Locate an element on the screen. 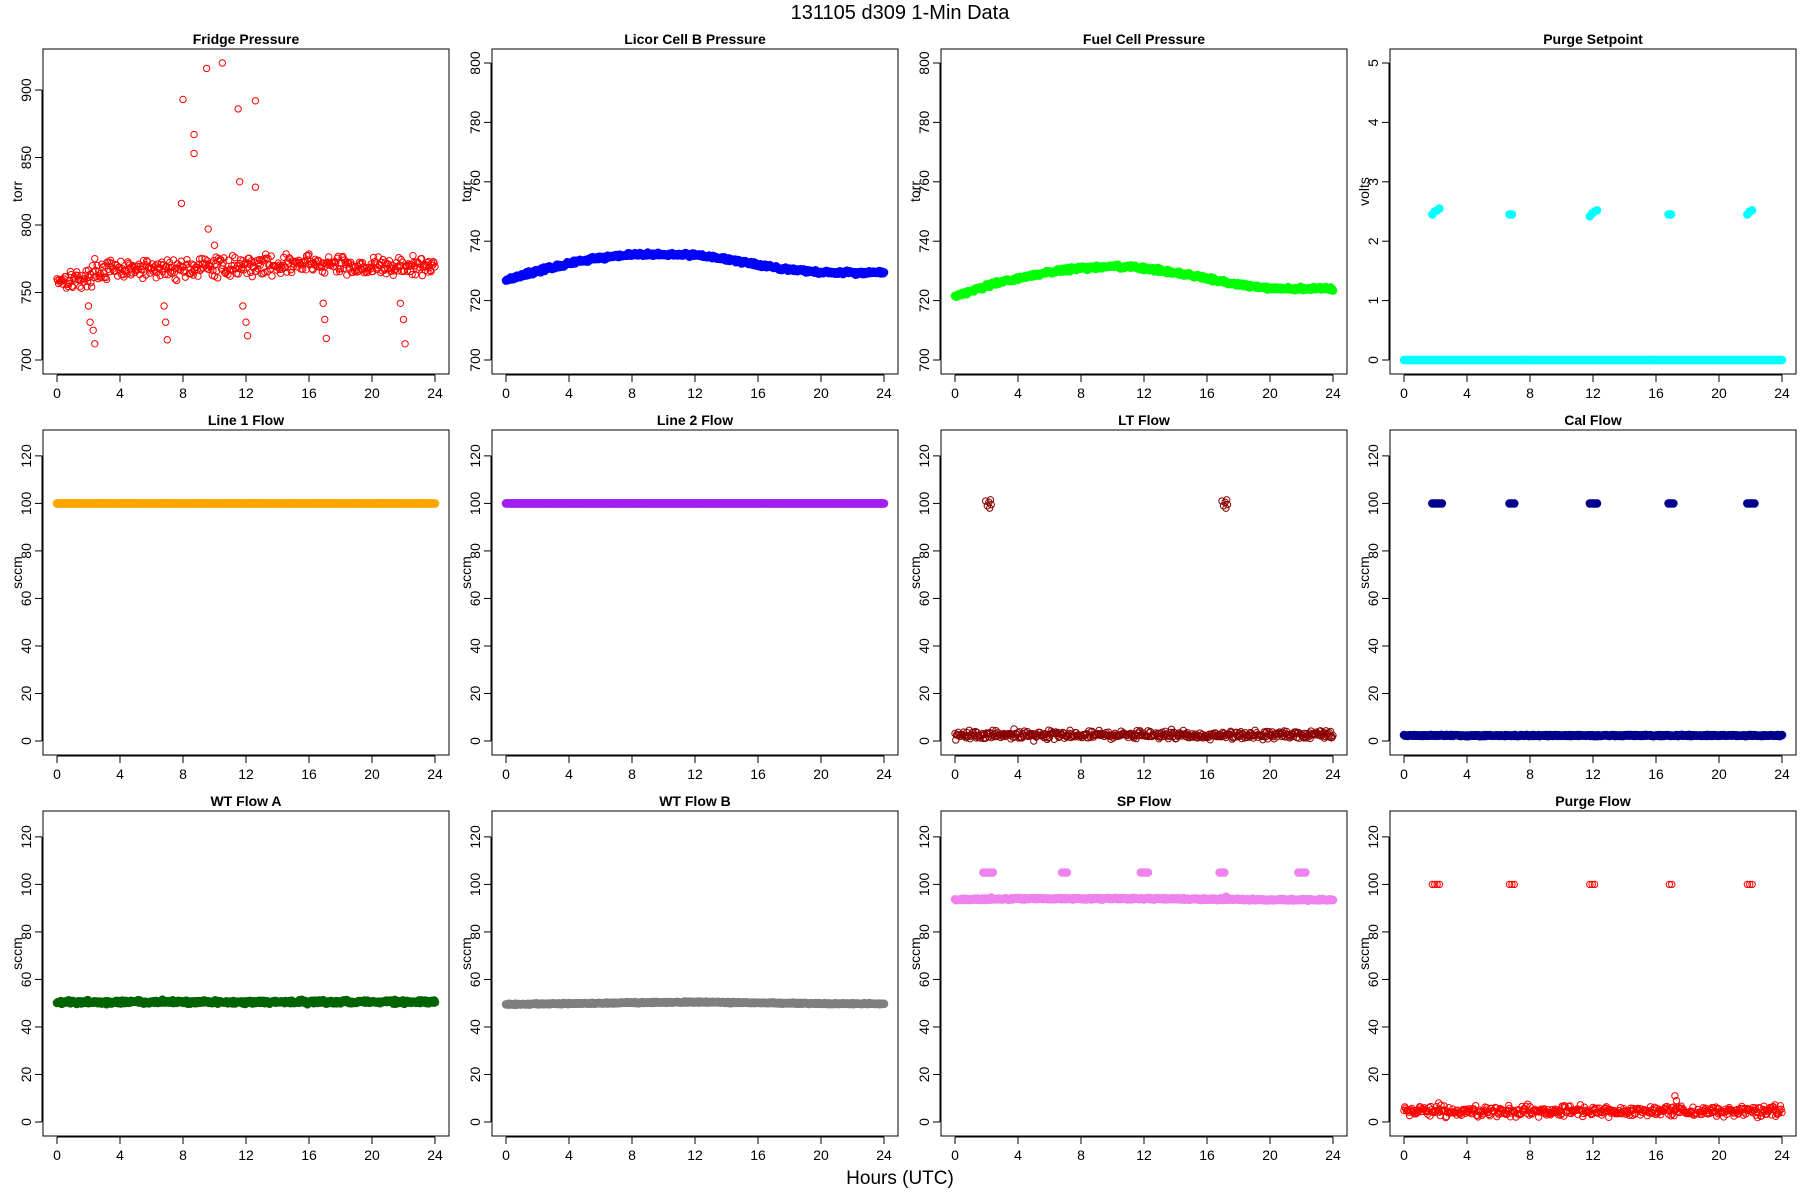 This screenshot has width=1800, height=1200. chart-title: Fuel Cell Pressure is located at coordinates (1144, 39).